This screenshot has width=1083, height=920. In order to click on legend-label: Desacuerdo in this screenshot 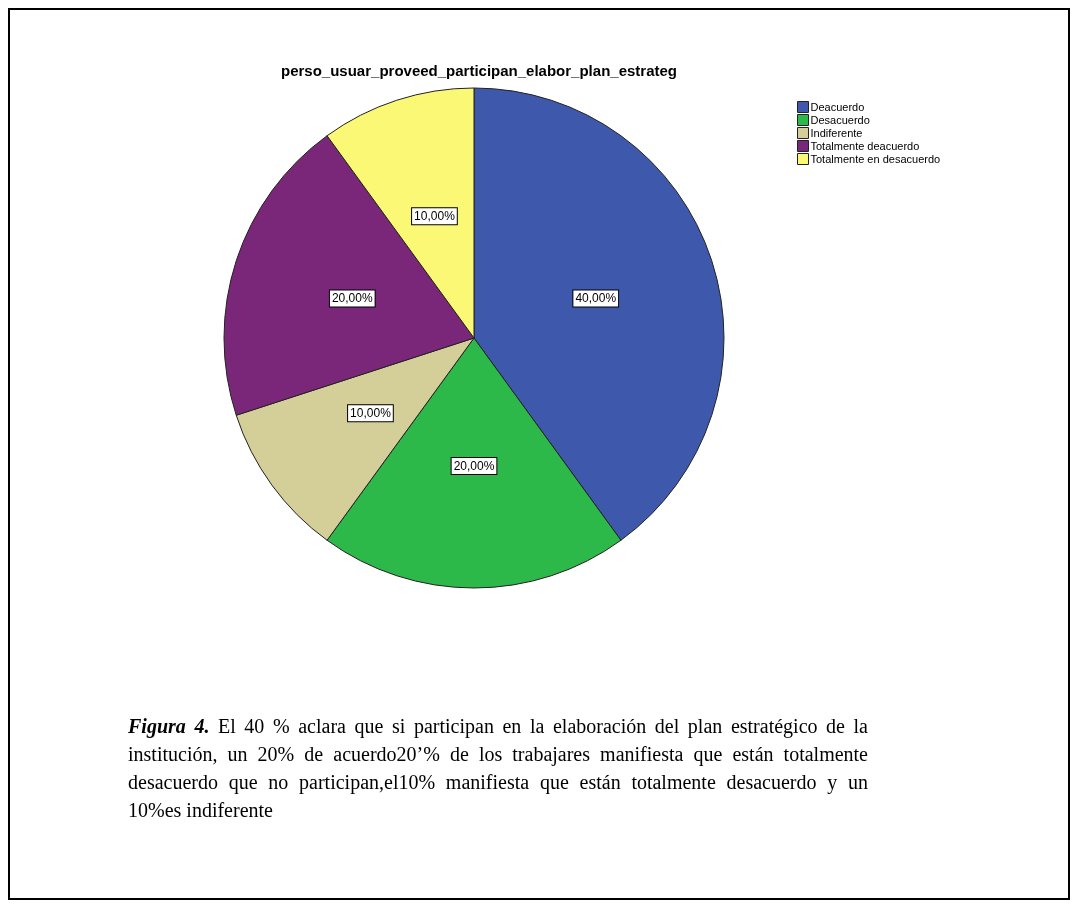, I will do `click(840, 120)`.